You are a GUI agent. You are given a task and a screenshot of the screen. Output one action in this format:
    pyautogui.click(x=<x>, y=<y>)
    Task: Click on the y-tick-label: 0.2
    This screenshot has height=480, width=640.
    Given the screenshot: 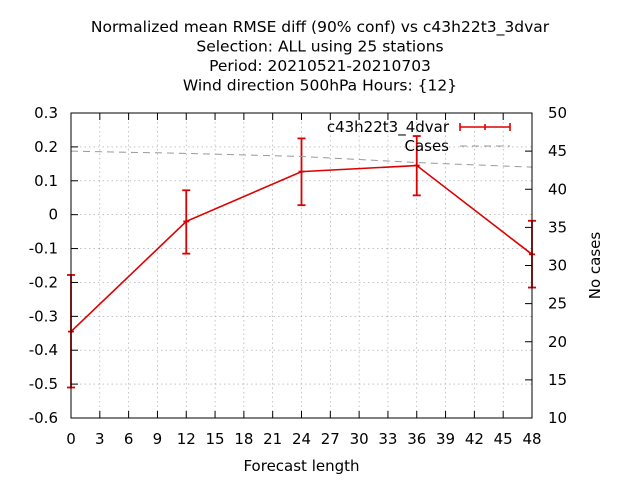 What is the action you would take?
    pyautogui.click(x=46, y=147)
    